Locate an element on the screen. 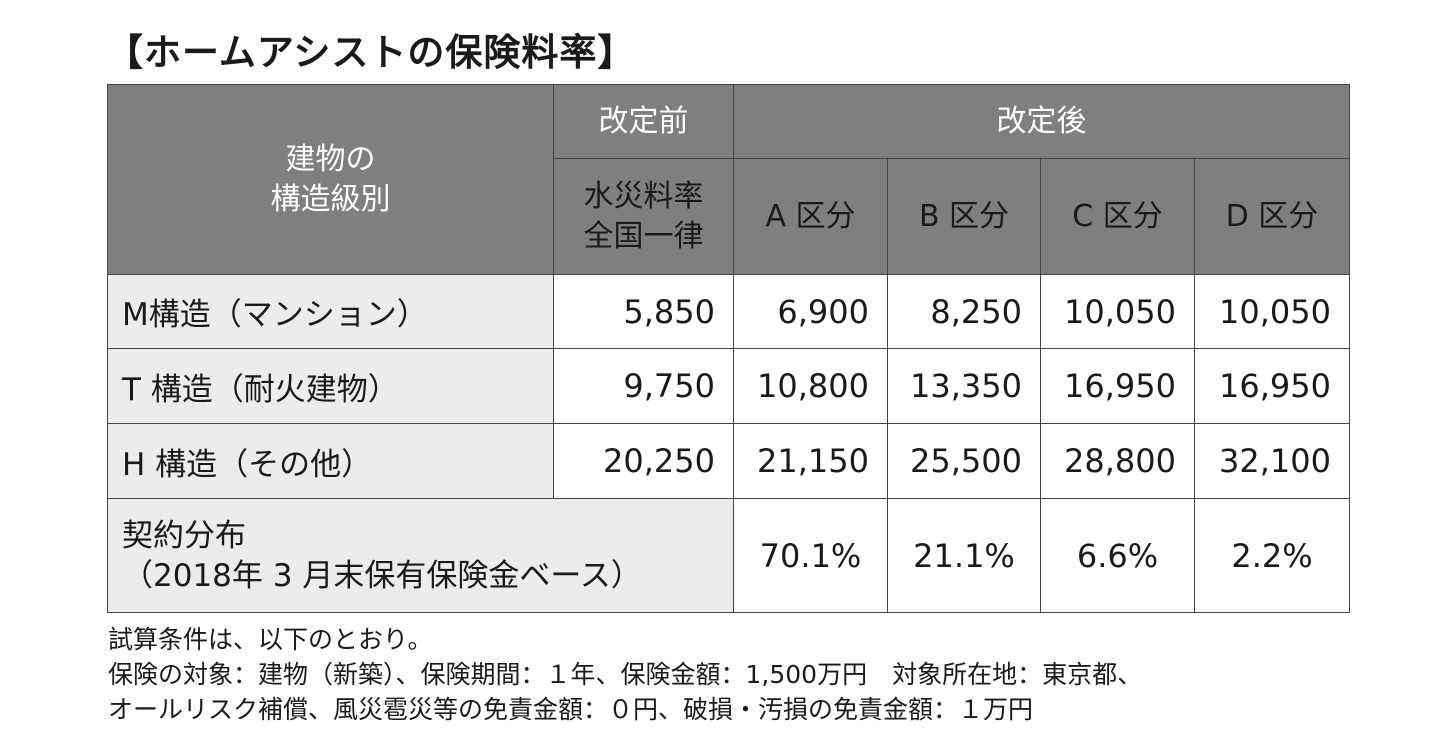 The height and width of the screenshot is (751, 1432). contract-label-line2: （2018年 3 月末保有保険金ベース） is located at coordinates (382, 575).